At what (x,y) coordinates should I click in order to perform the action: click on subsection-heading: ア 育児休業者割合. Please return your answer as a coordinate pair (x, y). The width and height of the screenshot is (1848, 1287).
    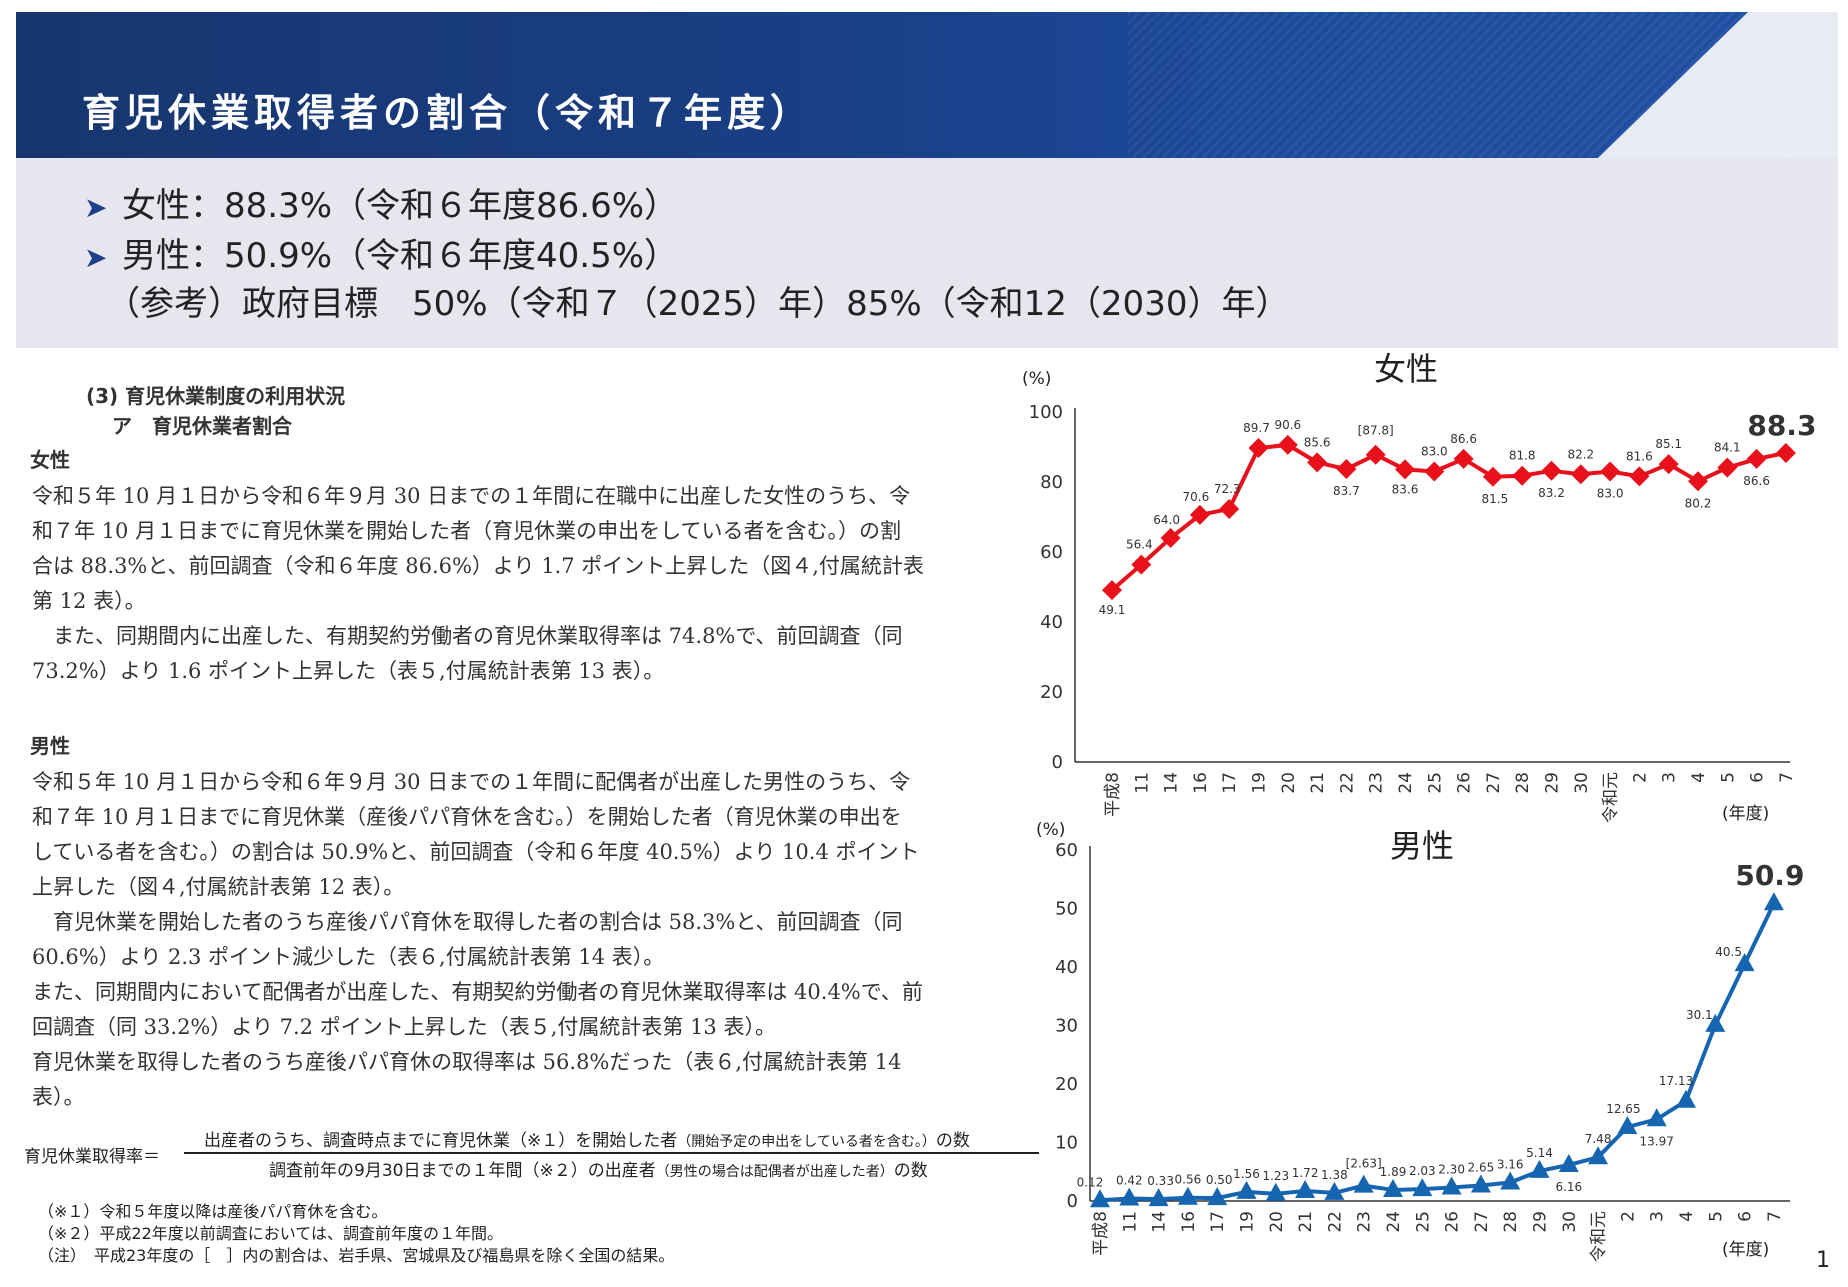
    Looking at the image, I should click on (202, 426).